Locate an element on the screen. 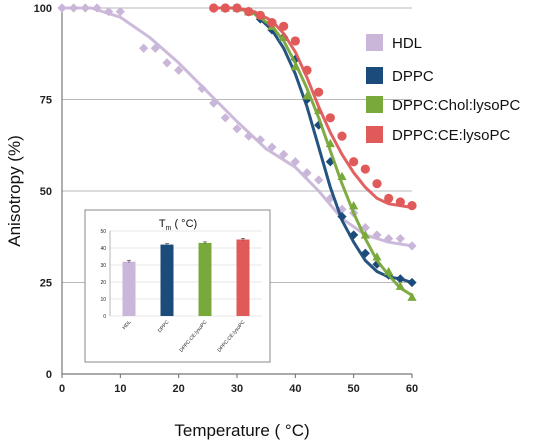  legend-label: DPPC:CE:lysoPC is located at coordinates (451, 135).